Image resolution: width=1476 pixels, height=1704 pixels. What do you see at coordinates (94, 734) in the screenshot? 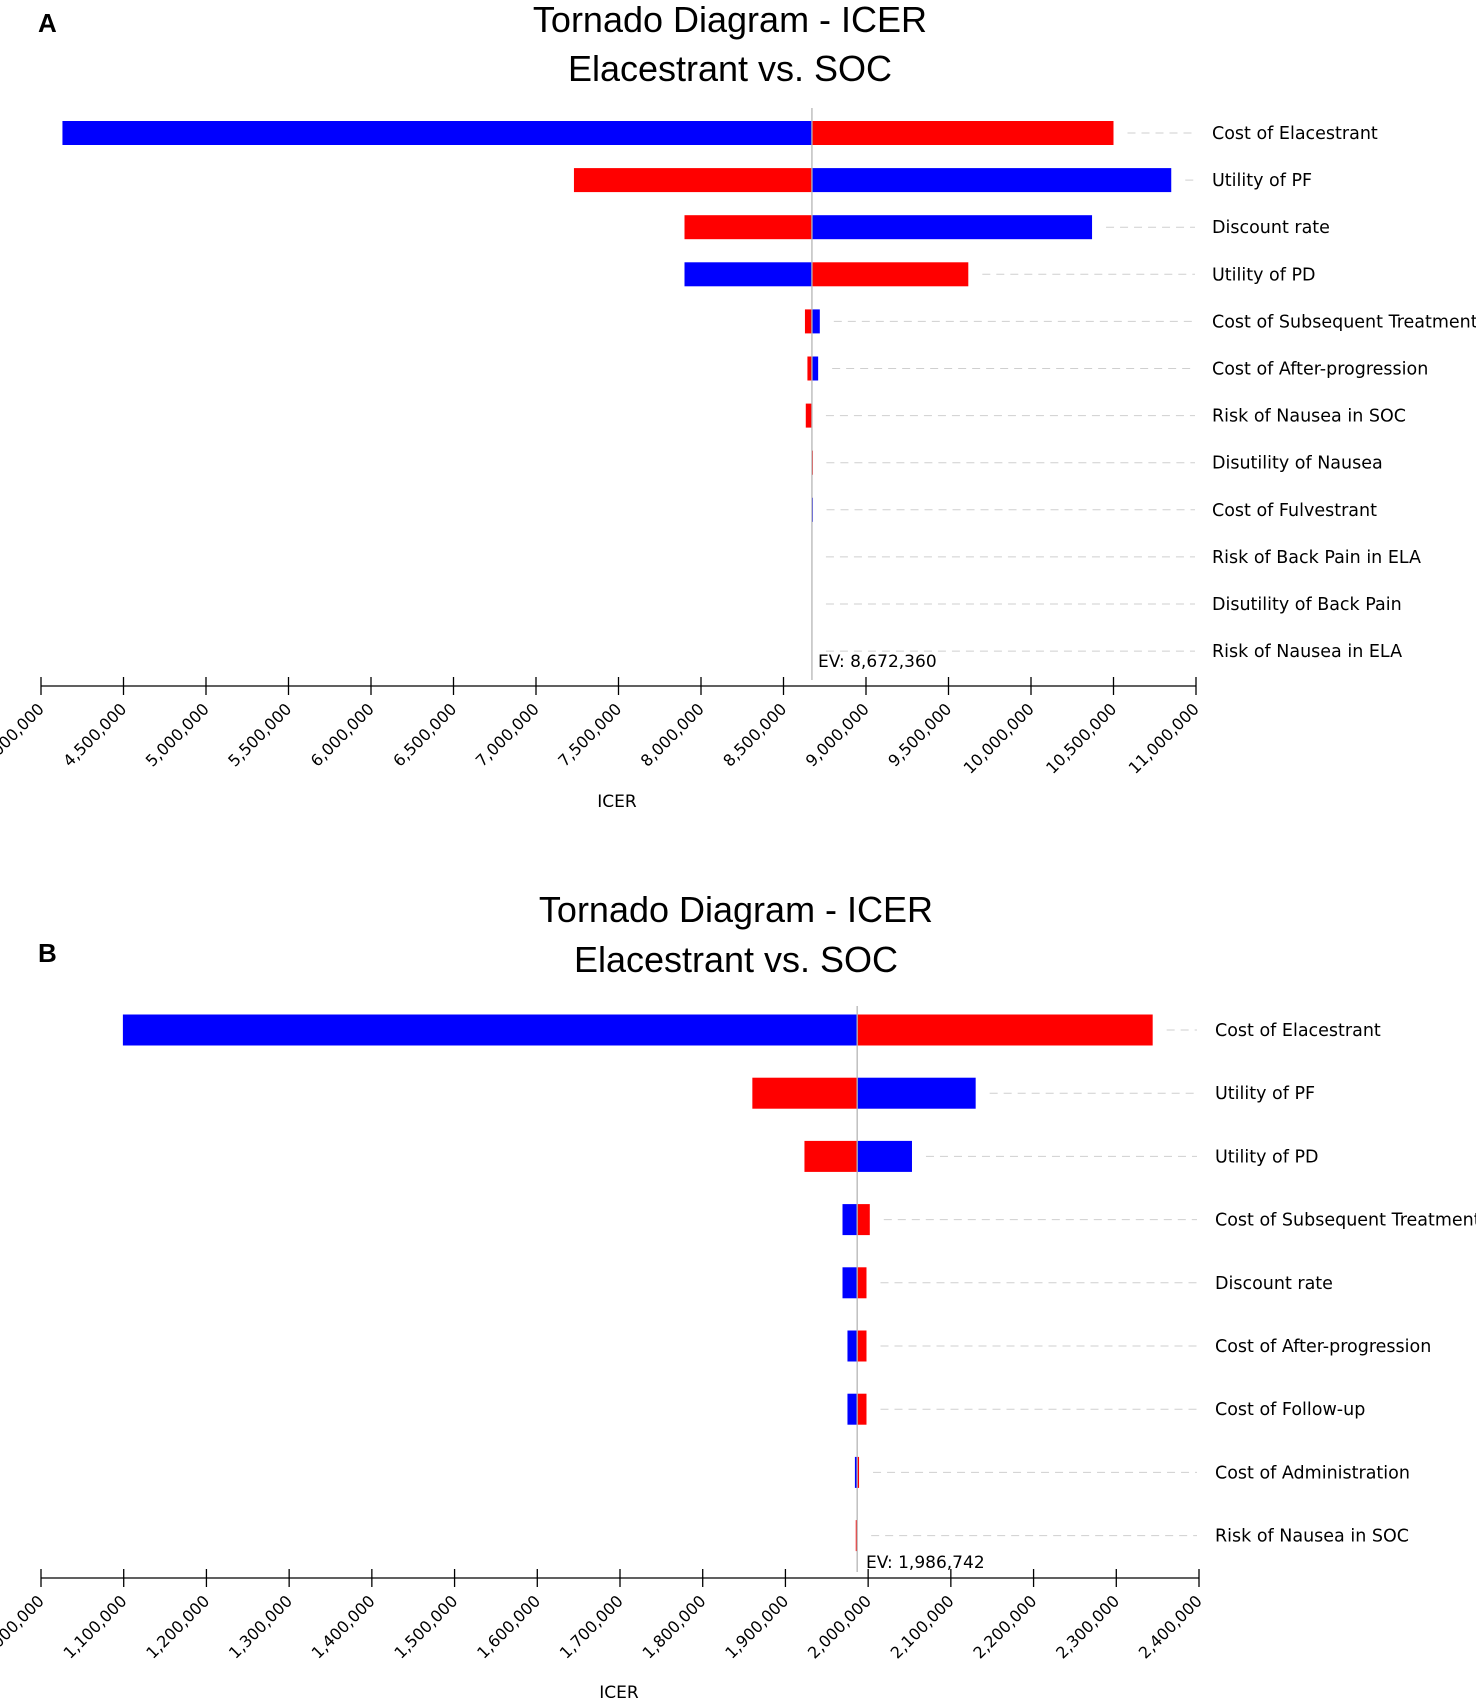
I see `x-tick-label: 4,500,000` at bounding box center [94, 734].